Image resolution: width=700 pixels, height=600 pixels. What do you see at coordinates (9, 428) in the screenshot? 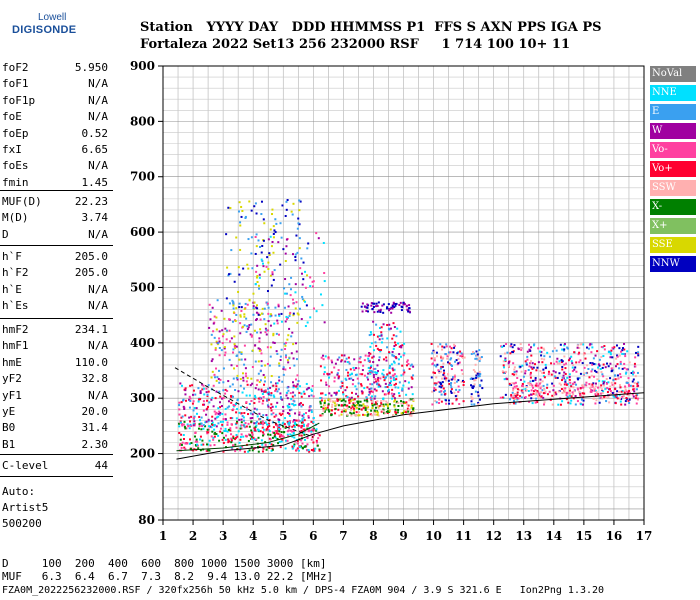
I see `param-name: B0` at bounding box center [9, 428].